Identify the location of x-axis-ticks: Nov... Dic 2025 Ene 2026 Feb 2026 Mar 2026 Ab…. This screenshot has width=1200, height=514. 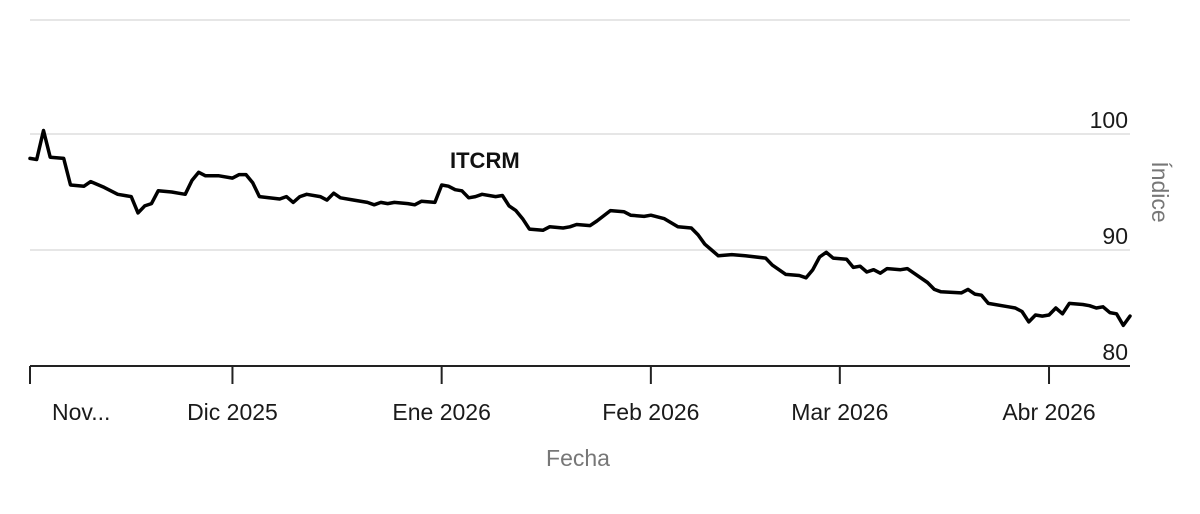
(562, 395).